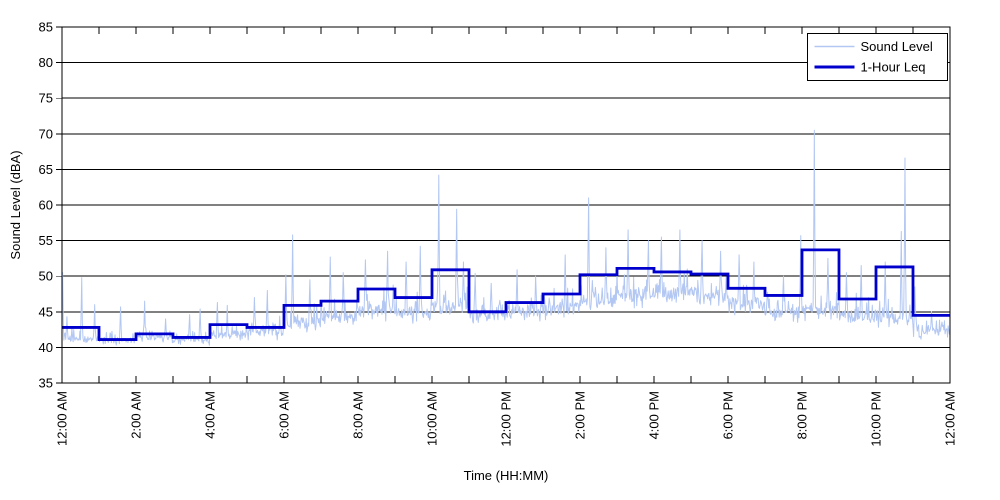  I want to click on x-tick-label: 2:00 PM, so click(580, 415).